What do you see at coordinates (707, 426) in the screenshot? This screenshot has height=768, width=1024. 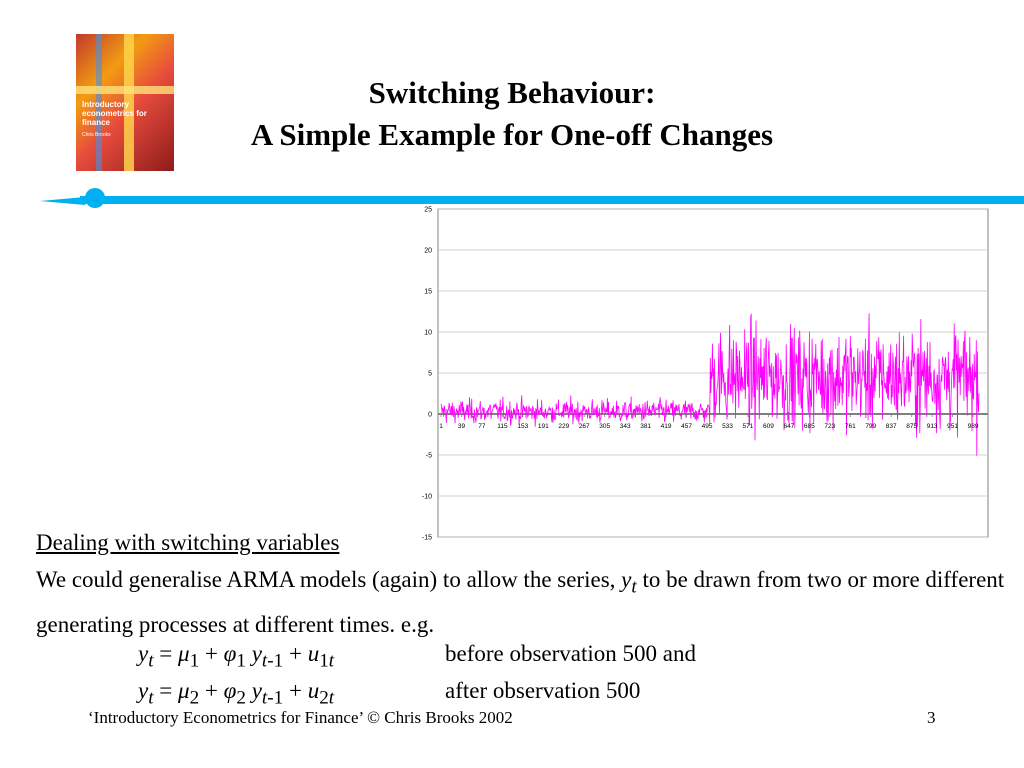 I see `x-tick-label: 495` at bounding box center [707, 426].